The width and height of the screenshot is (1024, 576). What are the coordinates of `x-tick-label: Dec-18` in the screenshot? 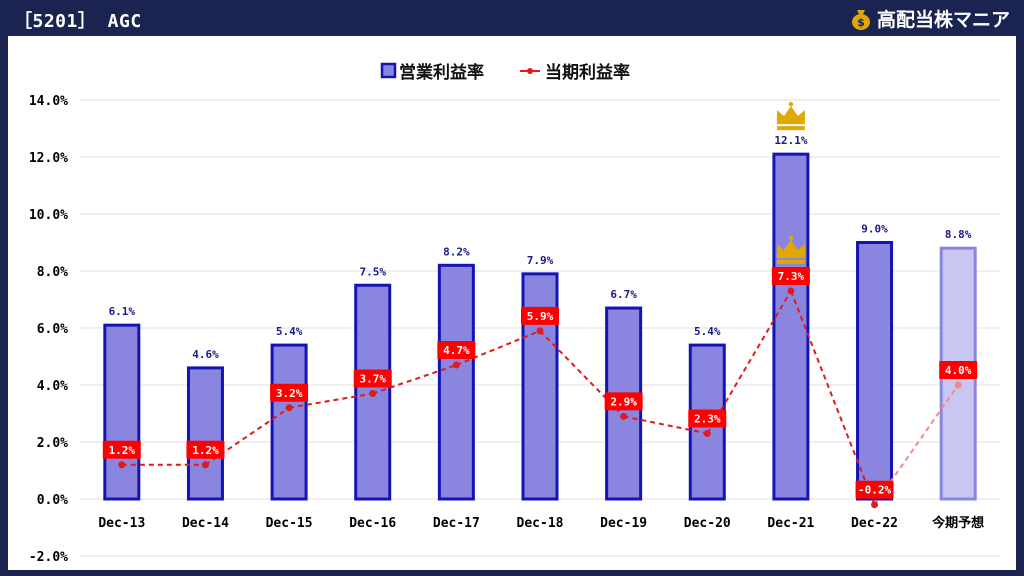 It's located at (540, 523).